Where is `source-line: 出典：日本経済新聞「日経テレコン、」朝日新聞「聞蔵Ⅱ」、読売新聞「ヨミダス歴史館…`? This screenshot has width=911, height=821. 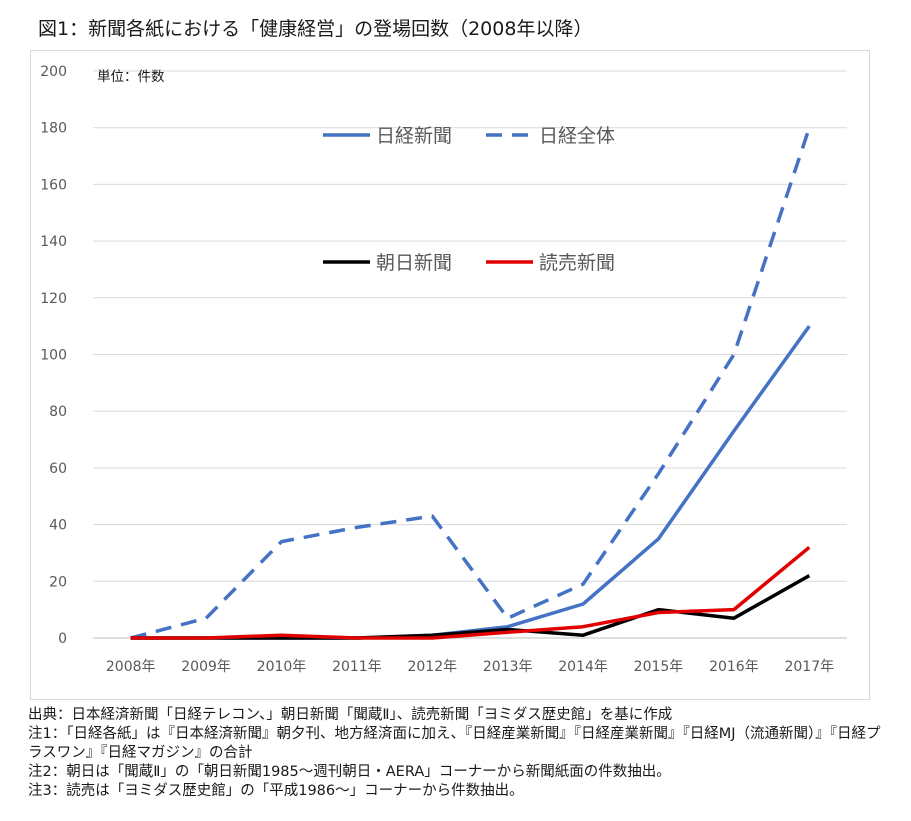
source-line: 出典：日本経済新聞「日経テレコン、」朝日新聞「聞蔵Ⅱ」、読売新聞「ヨミダス歴史館… is located at coordinates (350, 715).